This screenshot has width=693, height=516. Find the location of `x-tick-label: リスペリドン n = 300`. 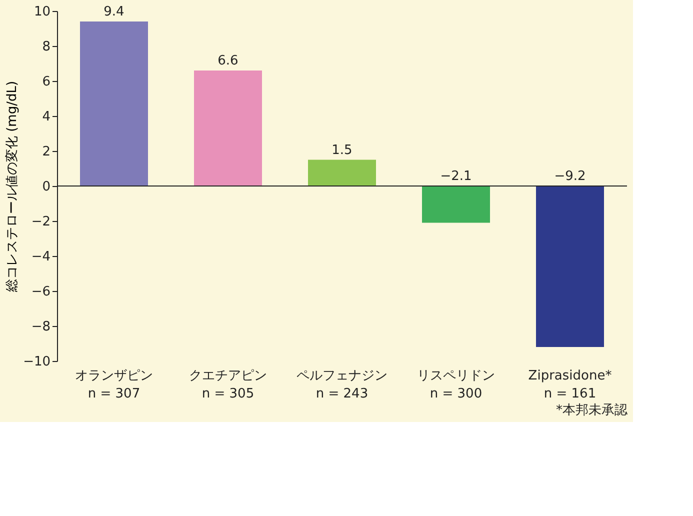

x-tick-label: リスペリドン n = 300 is located at coordinates (456, 385).